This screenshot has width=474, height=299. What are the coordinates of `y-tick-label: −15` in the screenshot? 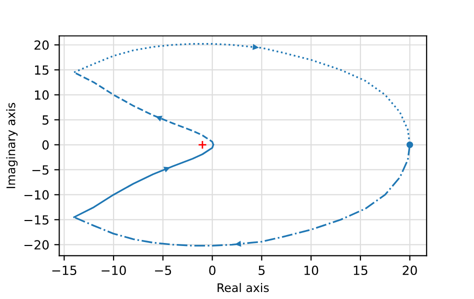 It's located at (36, 220).